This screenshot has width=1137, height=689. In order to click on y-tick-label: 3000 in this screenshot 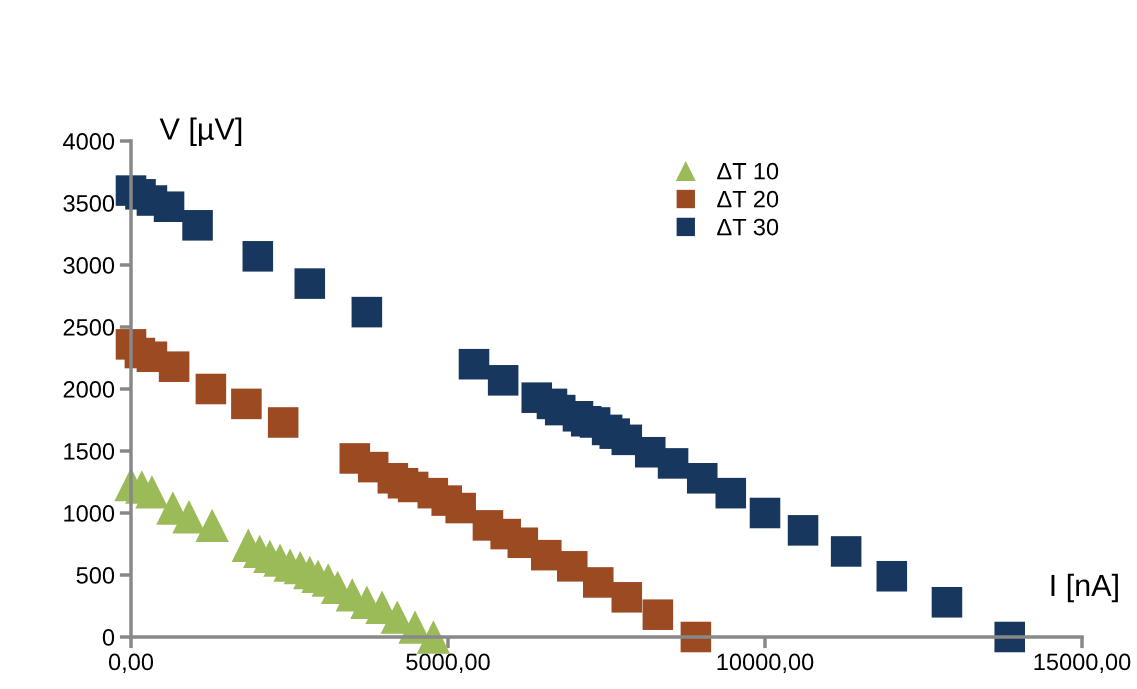, I will do `click(89, 265)`.